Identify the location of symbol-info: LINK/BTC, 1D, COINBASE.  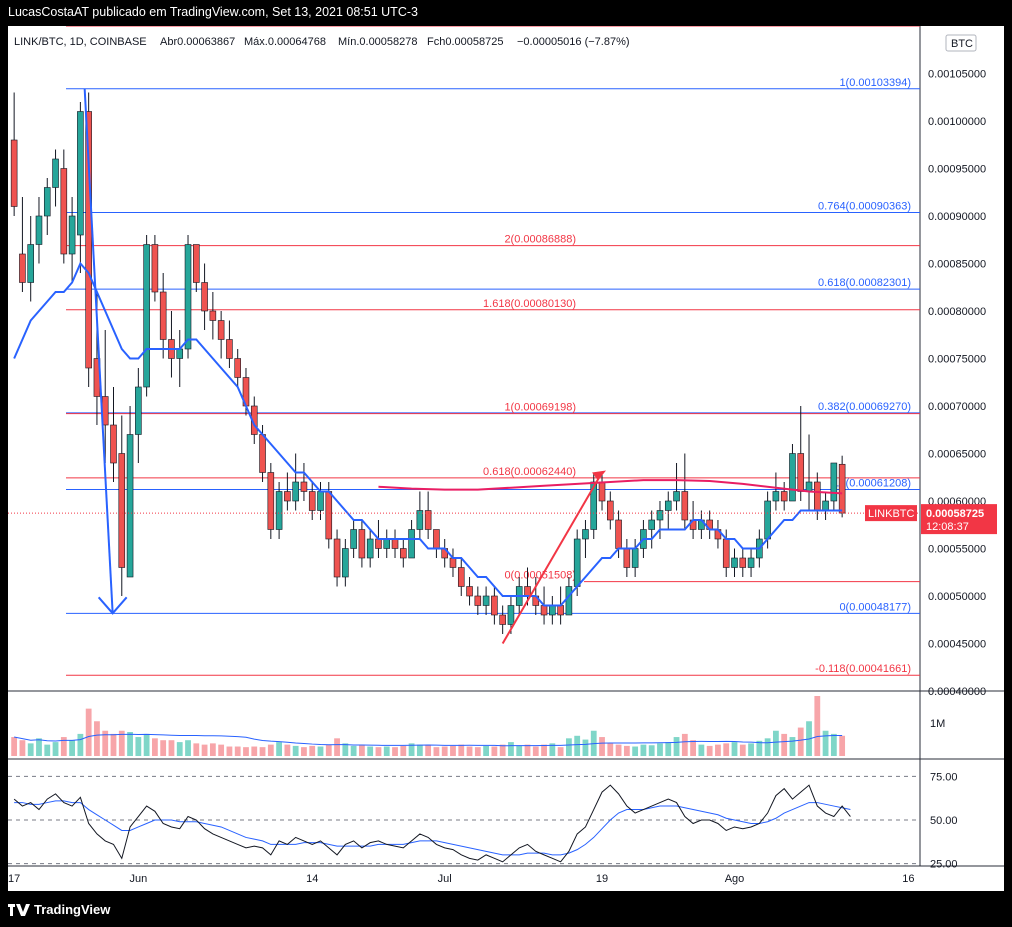
(80, 42).